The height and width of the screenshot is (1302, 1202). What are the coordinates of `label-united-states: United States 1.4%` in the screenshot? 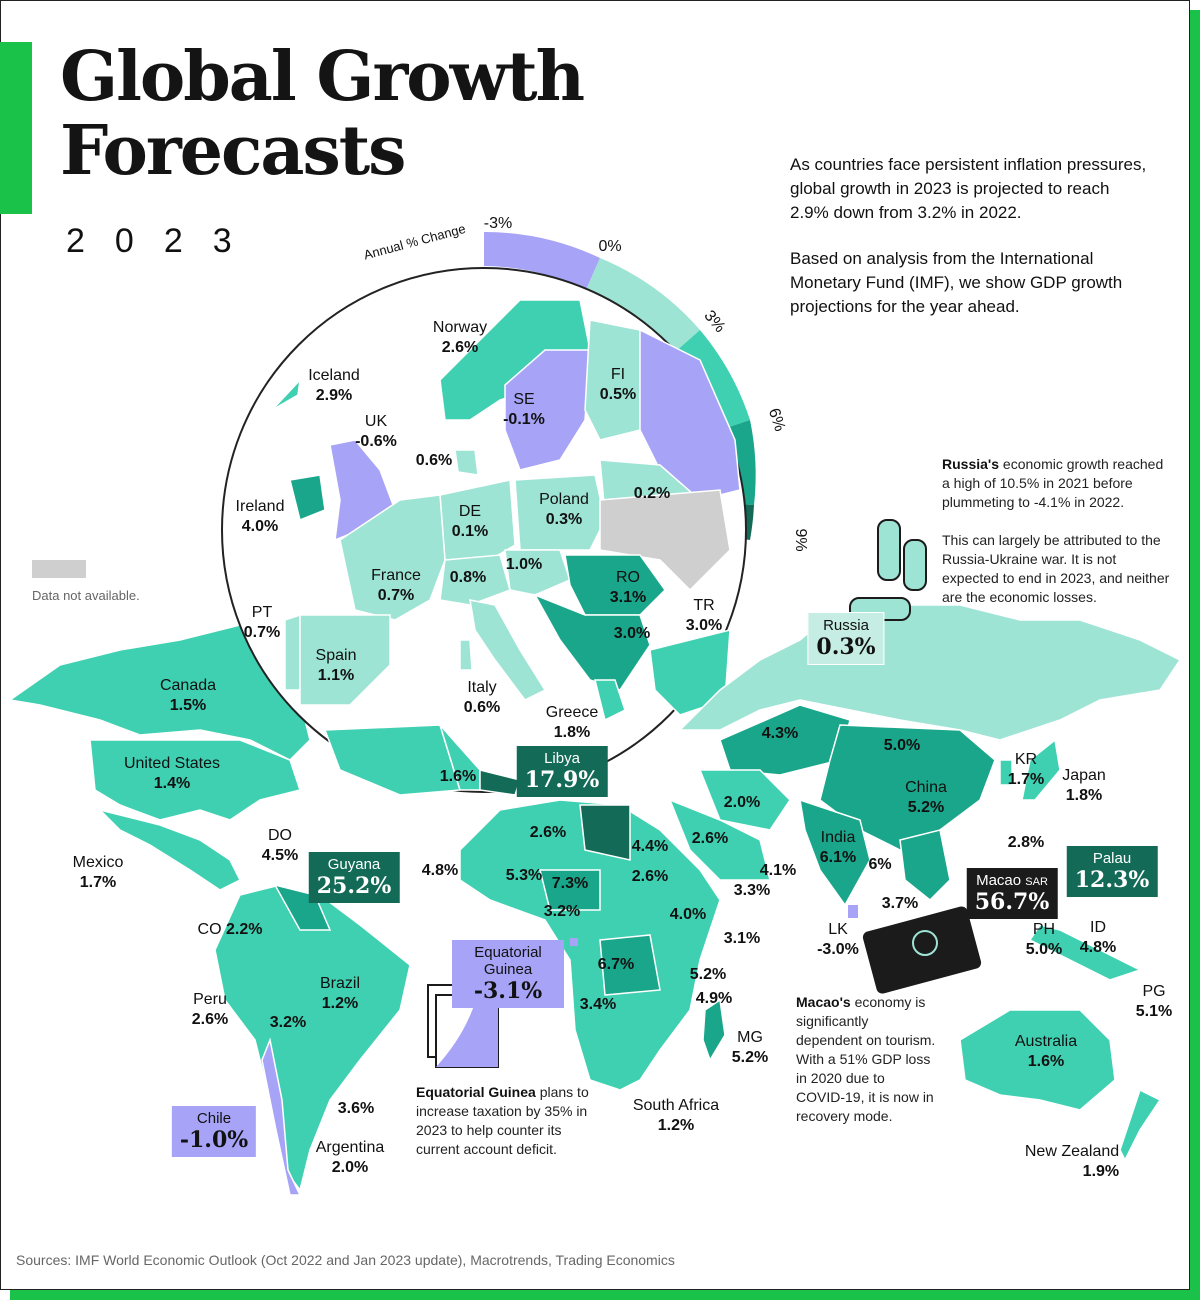 It's located at (172, 773).